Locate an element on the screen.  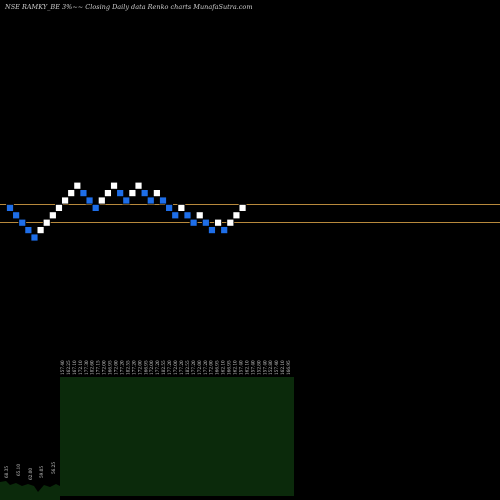
renko-brick-21-up is located at coordinates (132, 193).